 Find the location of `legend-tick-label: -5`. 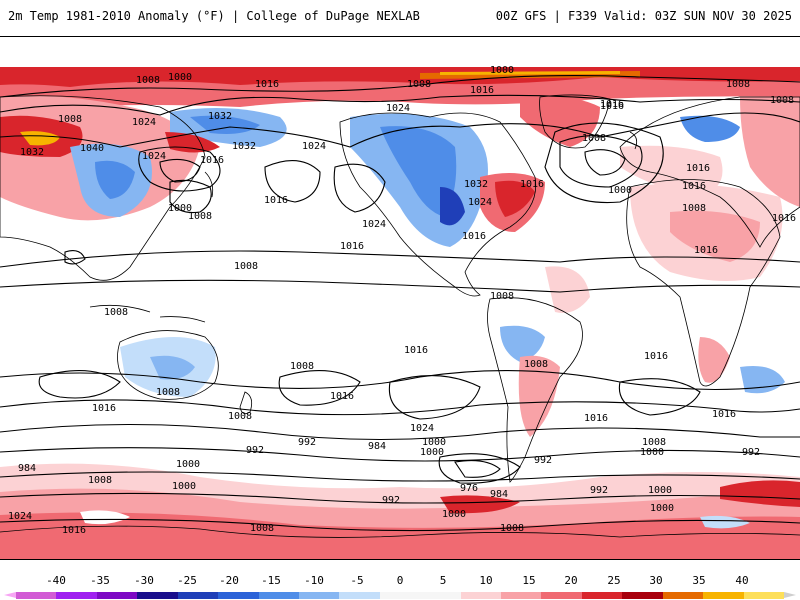

legend-tick-label: -5 is located at coordinates (357, 580).